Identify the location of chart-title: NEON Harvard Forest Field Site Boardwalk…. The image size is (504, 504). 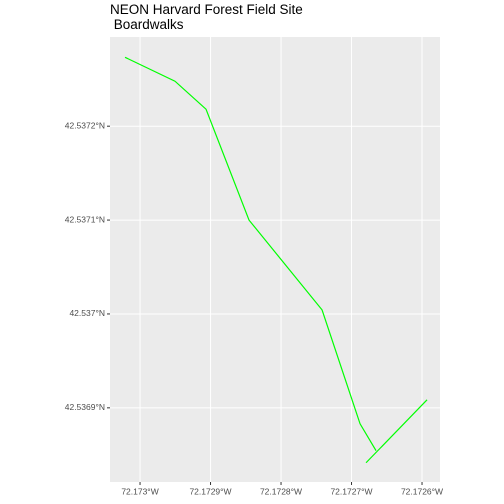
(206, 17).